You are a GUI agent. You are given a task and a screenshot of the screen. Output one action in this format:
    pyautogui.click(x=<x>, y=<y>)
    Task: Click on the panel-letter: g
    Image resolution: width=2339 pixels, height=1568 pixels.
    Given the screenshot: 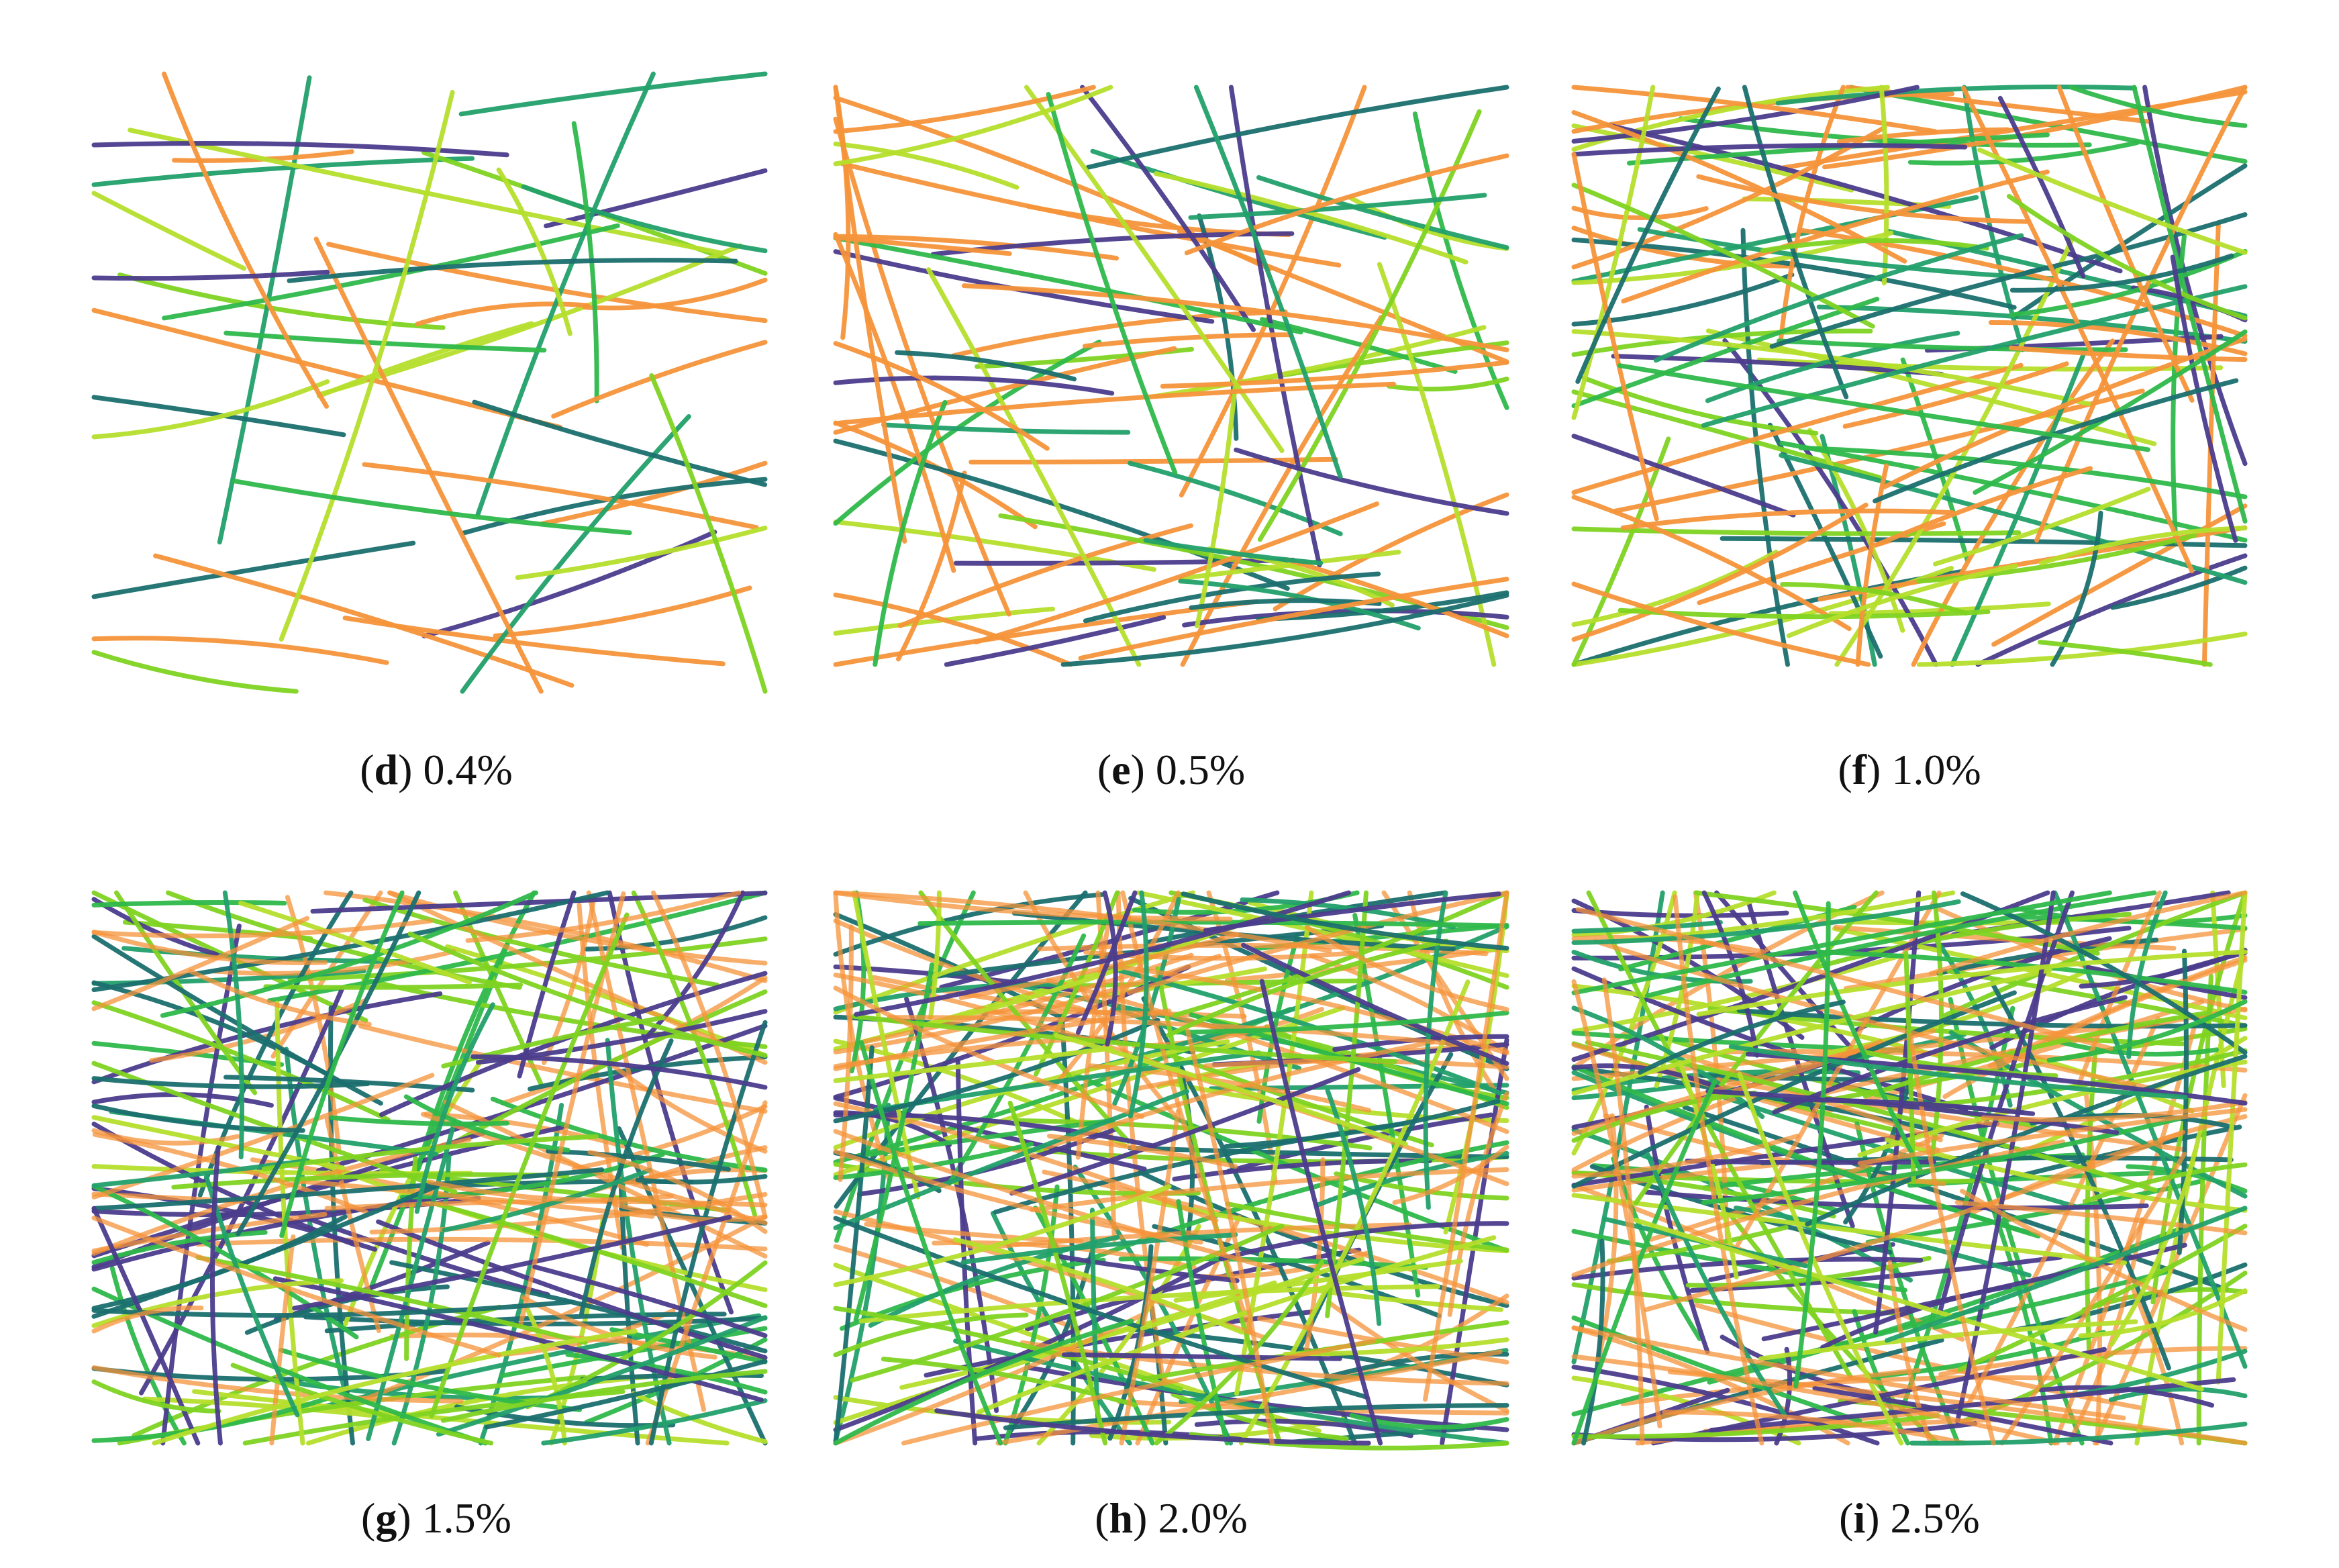 What is the action you would take?
    pyautogui.click(x=386, y=1518)
    